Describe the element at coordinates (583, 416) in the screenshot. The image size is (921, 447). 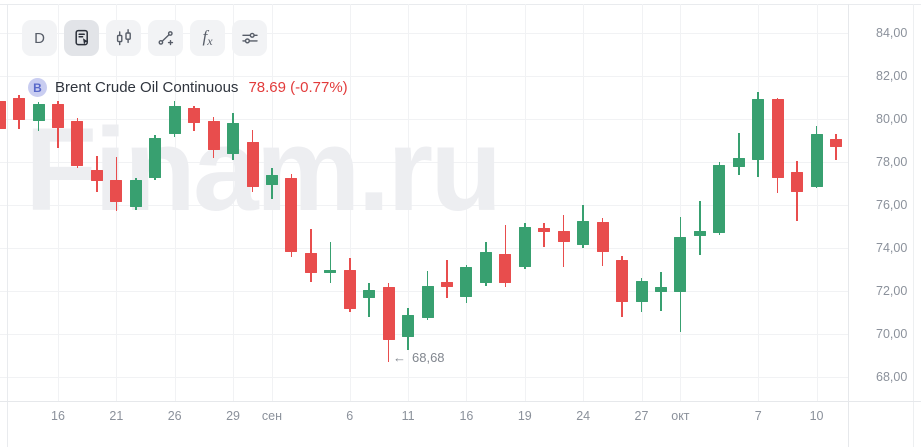
I see `date-tick-label: 24` at that location.